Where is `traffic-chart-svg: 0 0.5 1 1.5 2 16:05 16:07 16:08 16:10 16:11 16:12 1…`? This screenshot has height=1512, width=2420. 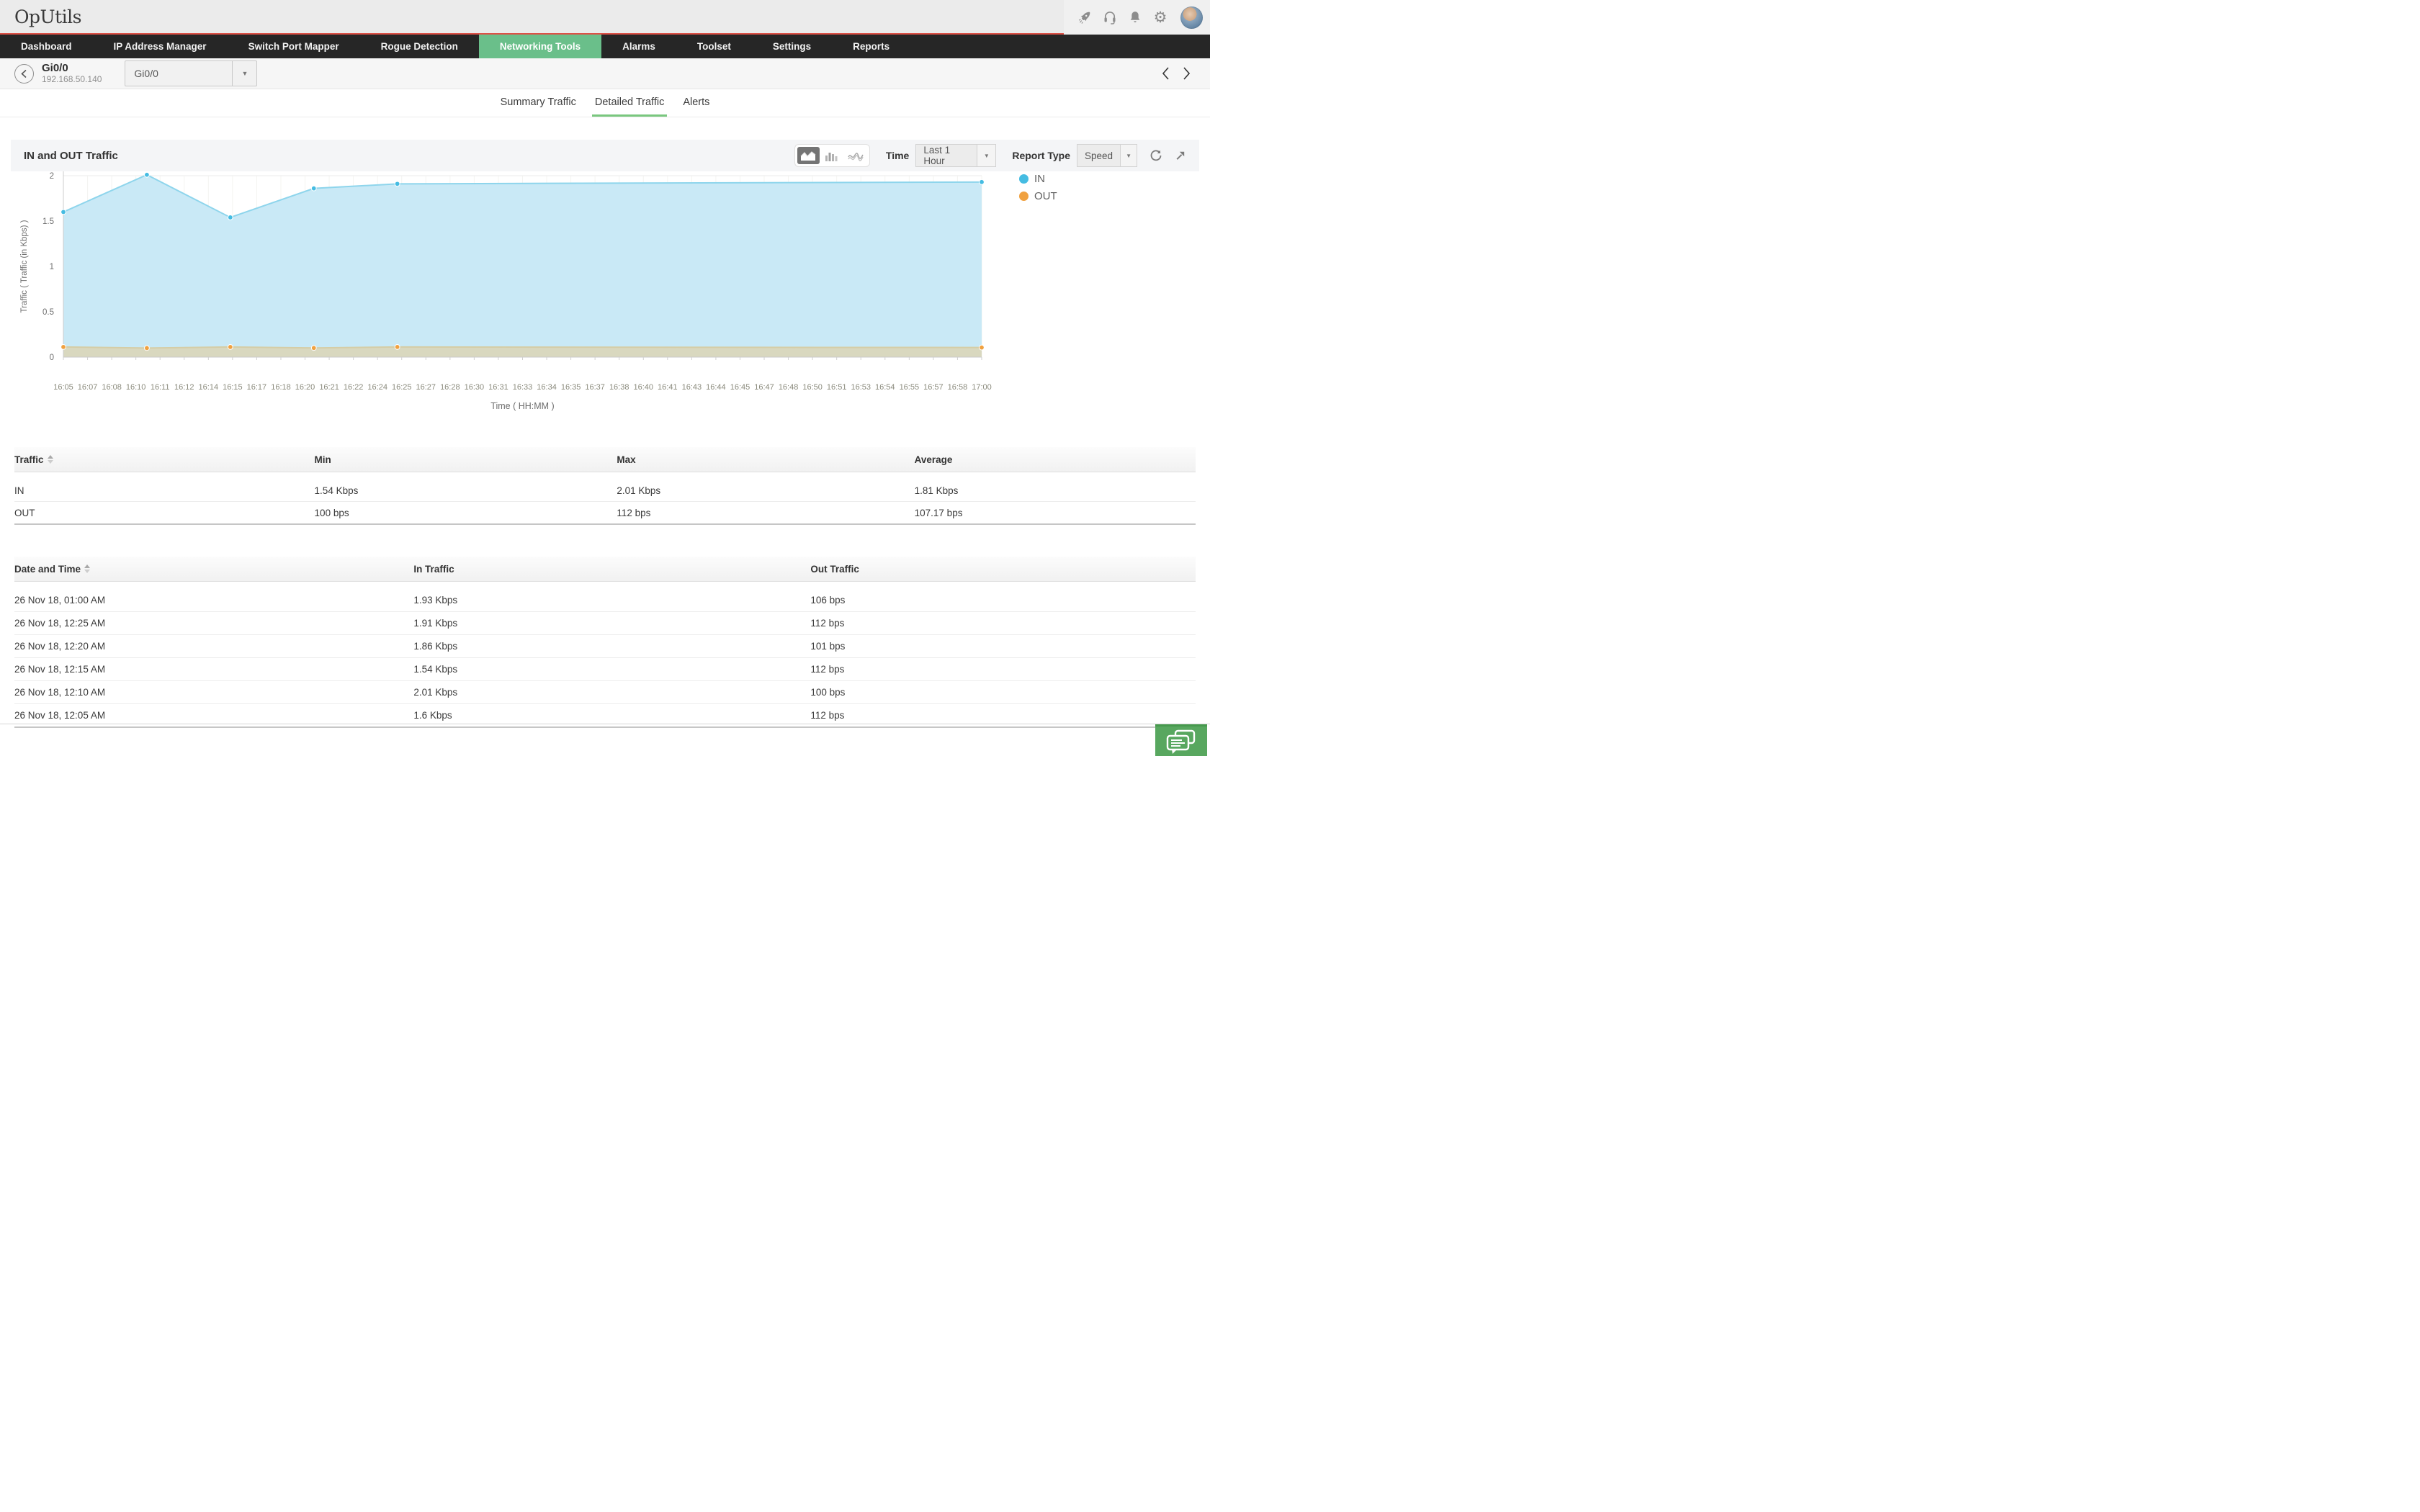 traffic-chart-svg: 0 0.5 1 1.5 2 16:05 16:07 16:08 16:10 16:11 16:12 1… is located at coordinates (506, 291).